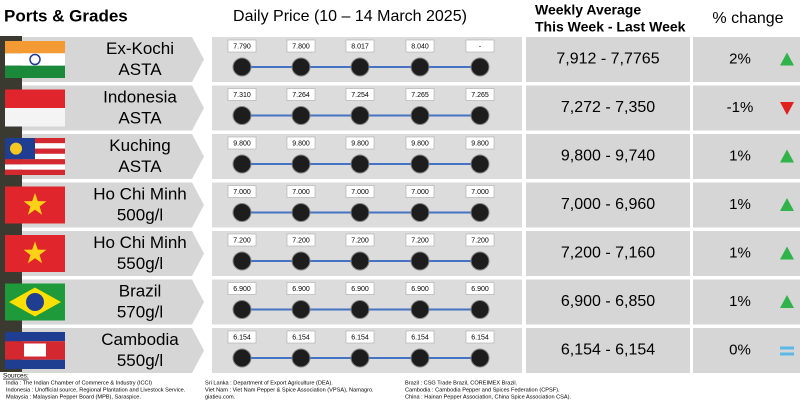 The height and width of the screenshot is (404, 800). What do you see at coordinates (140, 311) in the screenshot?
I see `grade: 570g/l` at bounding box center [140, 311].